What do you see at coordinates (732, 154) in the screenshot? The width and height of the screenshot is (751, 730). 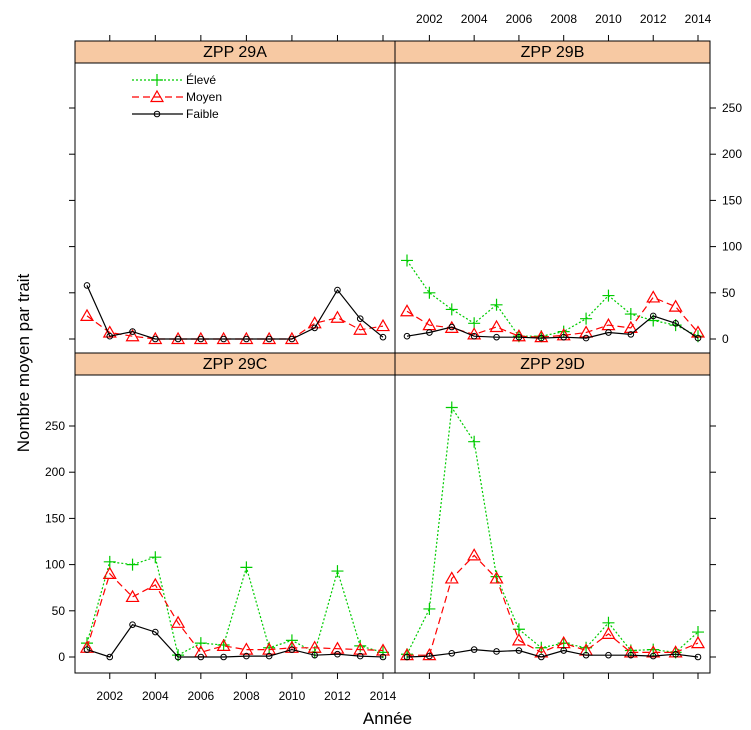 I see `y-tick-label-right: 200` at bounding box center [732, 154].